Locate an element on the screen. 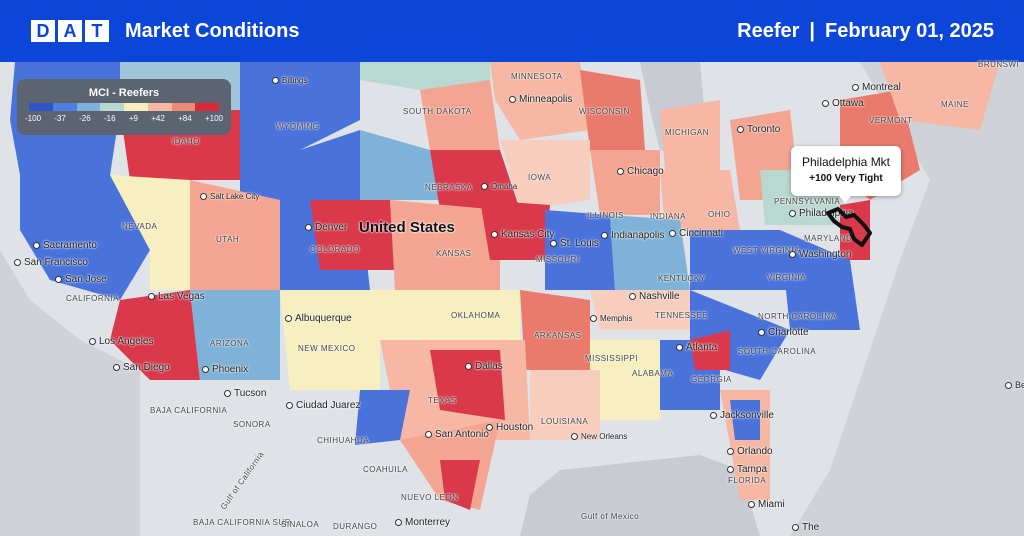 The height and width of the screenshot is (536, 1024). water-label-gulf-of-mexico: Gulf of Mexico is located at coordinates (610, 516).